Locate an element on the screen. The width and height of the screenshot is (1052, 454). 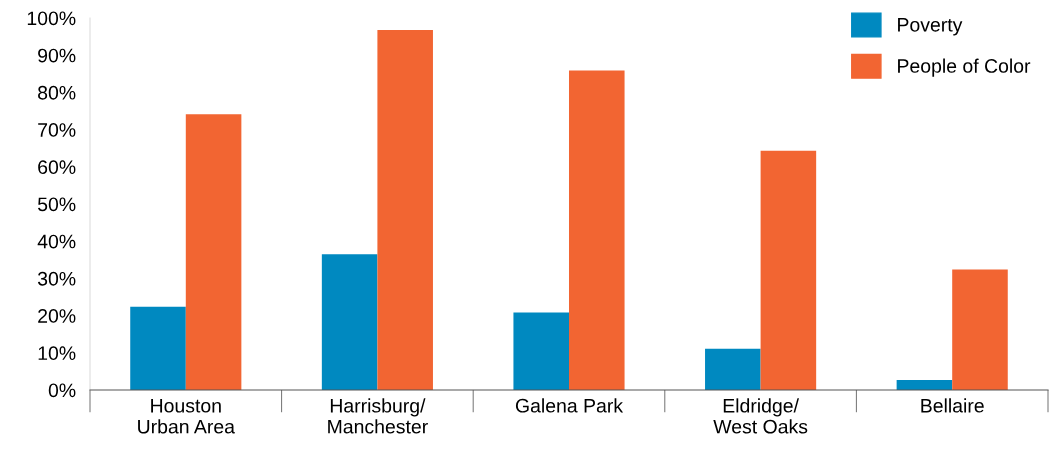
y-tick-label: 40% is located at coordinates (56, 241).